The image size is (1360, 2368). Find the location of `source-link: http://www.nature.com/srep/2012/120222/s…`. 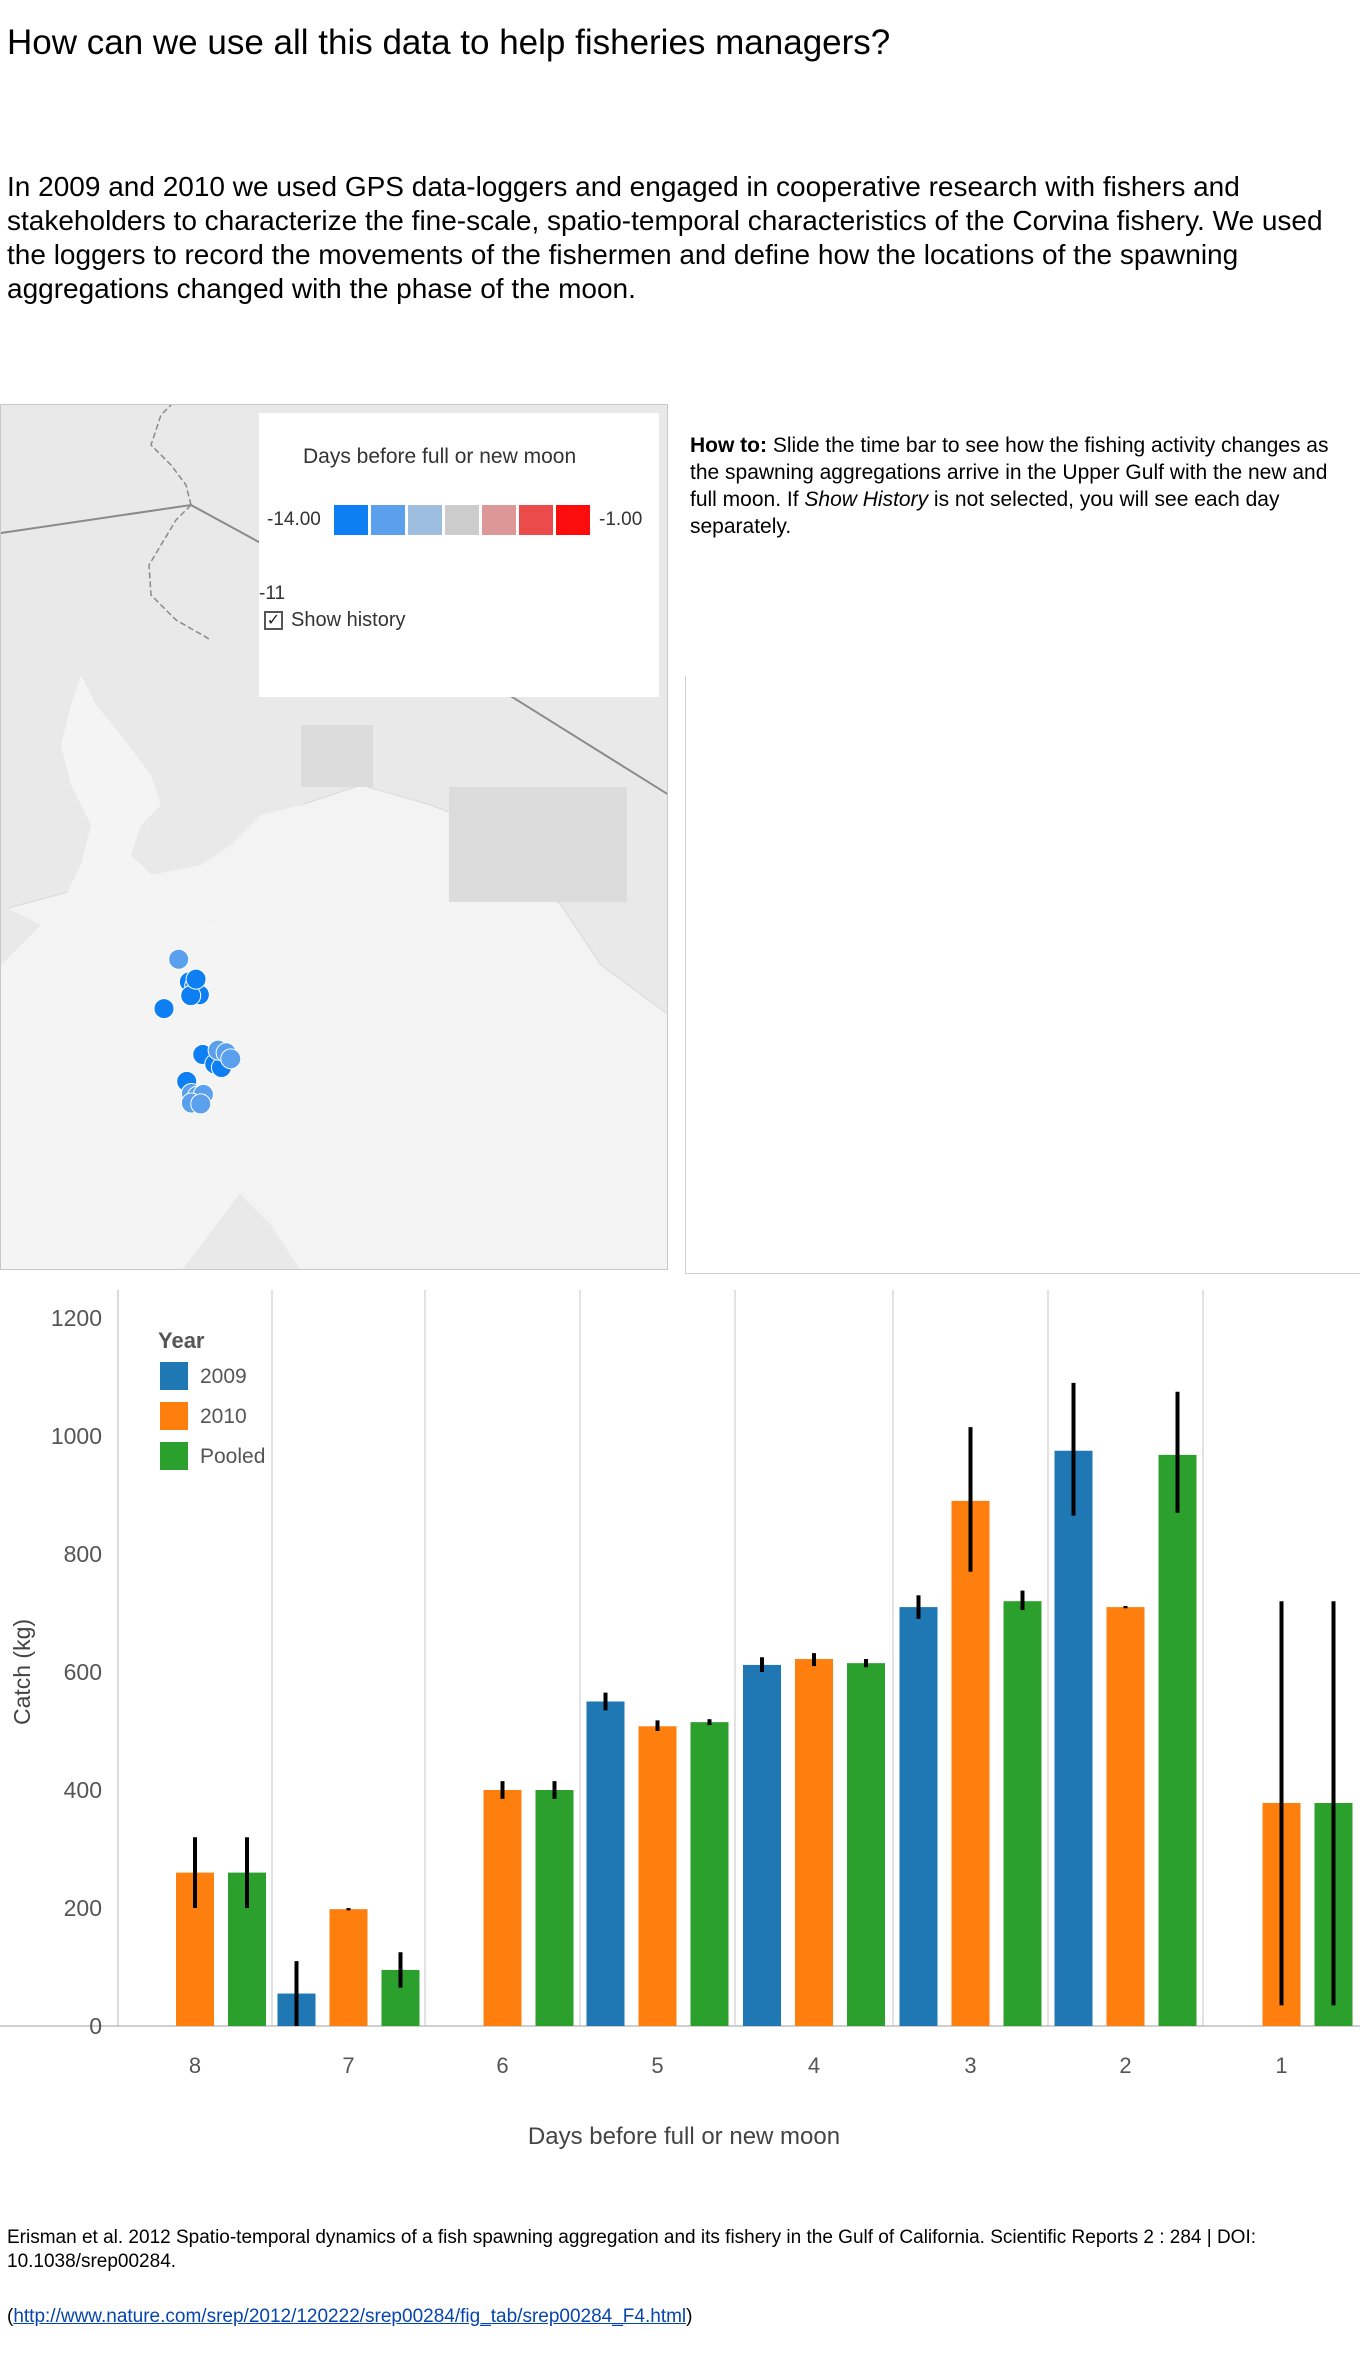

source-link: http://www.nature.com/srep/2012/120222/s… is located at coordinates (350, 2316).